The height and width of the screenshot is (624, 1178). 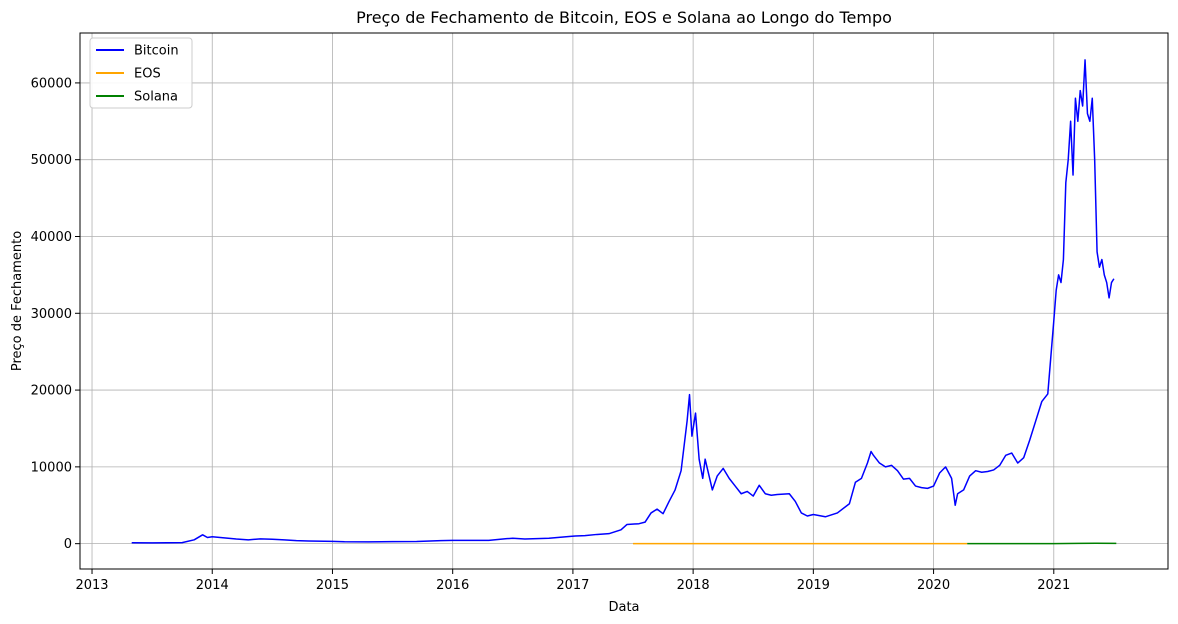 I want to click on x-tick-label: 2020, so click(x=933, y=585).